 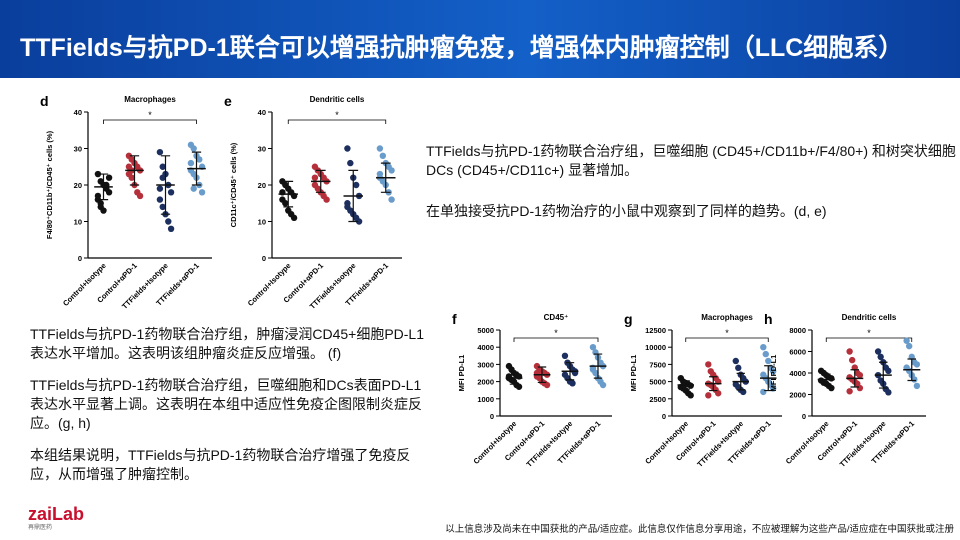 I want to click on panel-label: e, so click(x=228, y=101).